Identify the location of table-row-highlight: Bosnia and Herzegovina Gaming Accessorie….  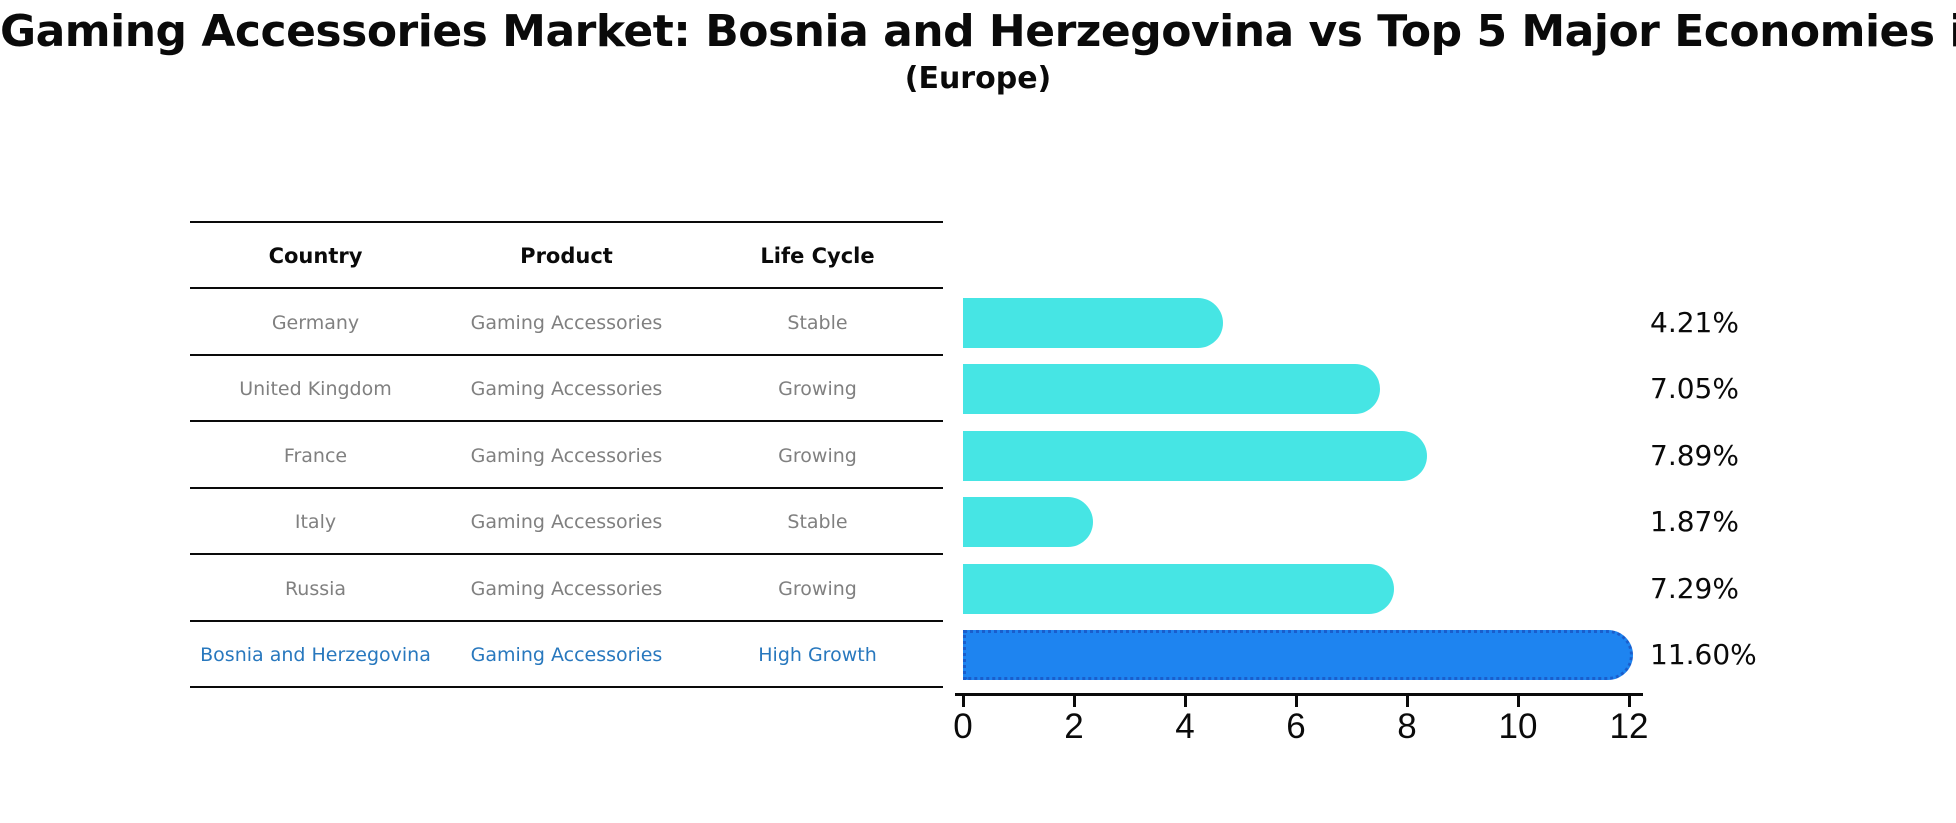
(566, 655).